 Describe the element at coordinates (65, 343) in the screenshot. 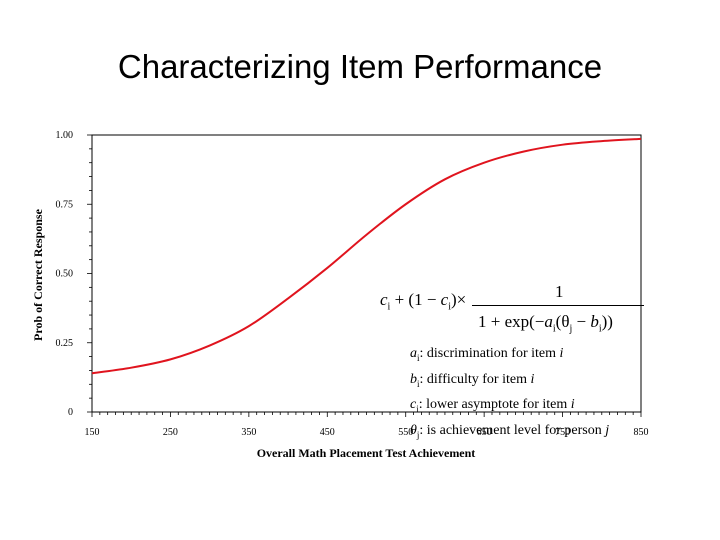

I see `y-tick-label: 0.25` at that location.